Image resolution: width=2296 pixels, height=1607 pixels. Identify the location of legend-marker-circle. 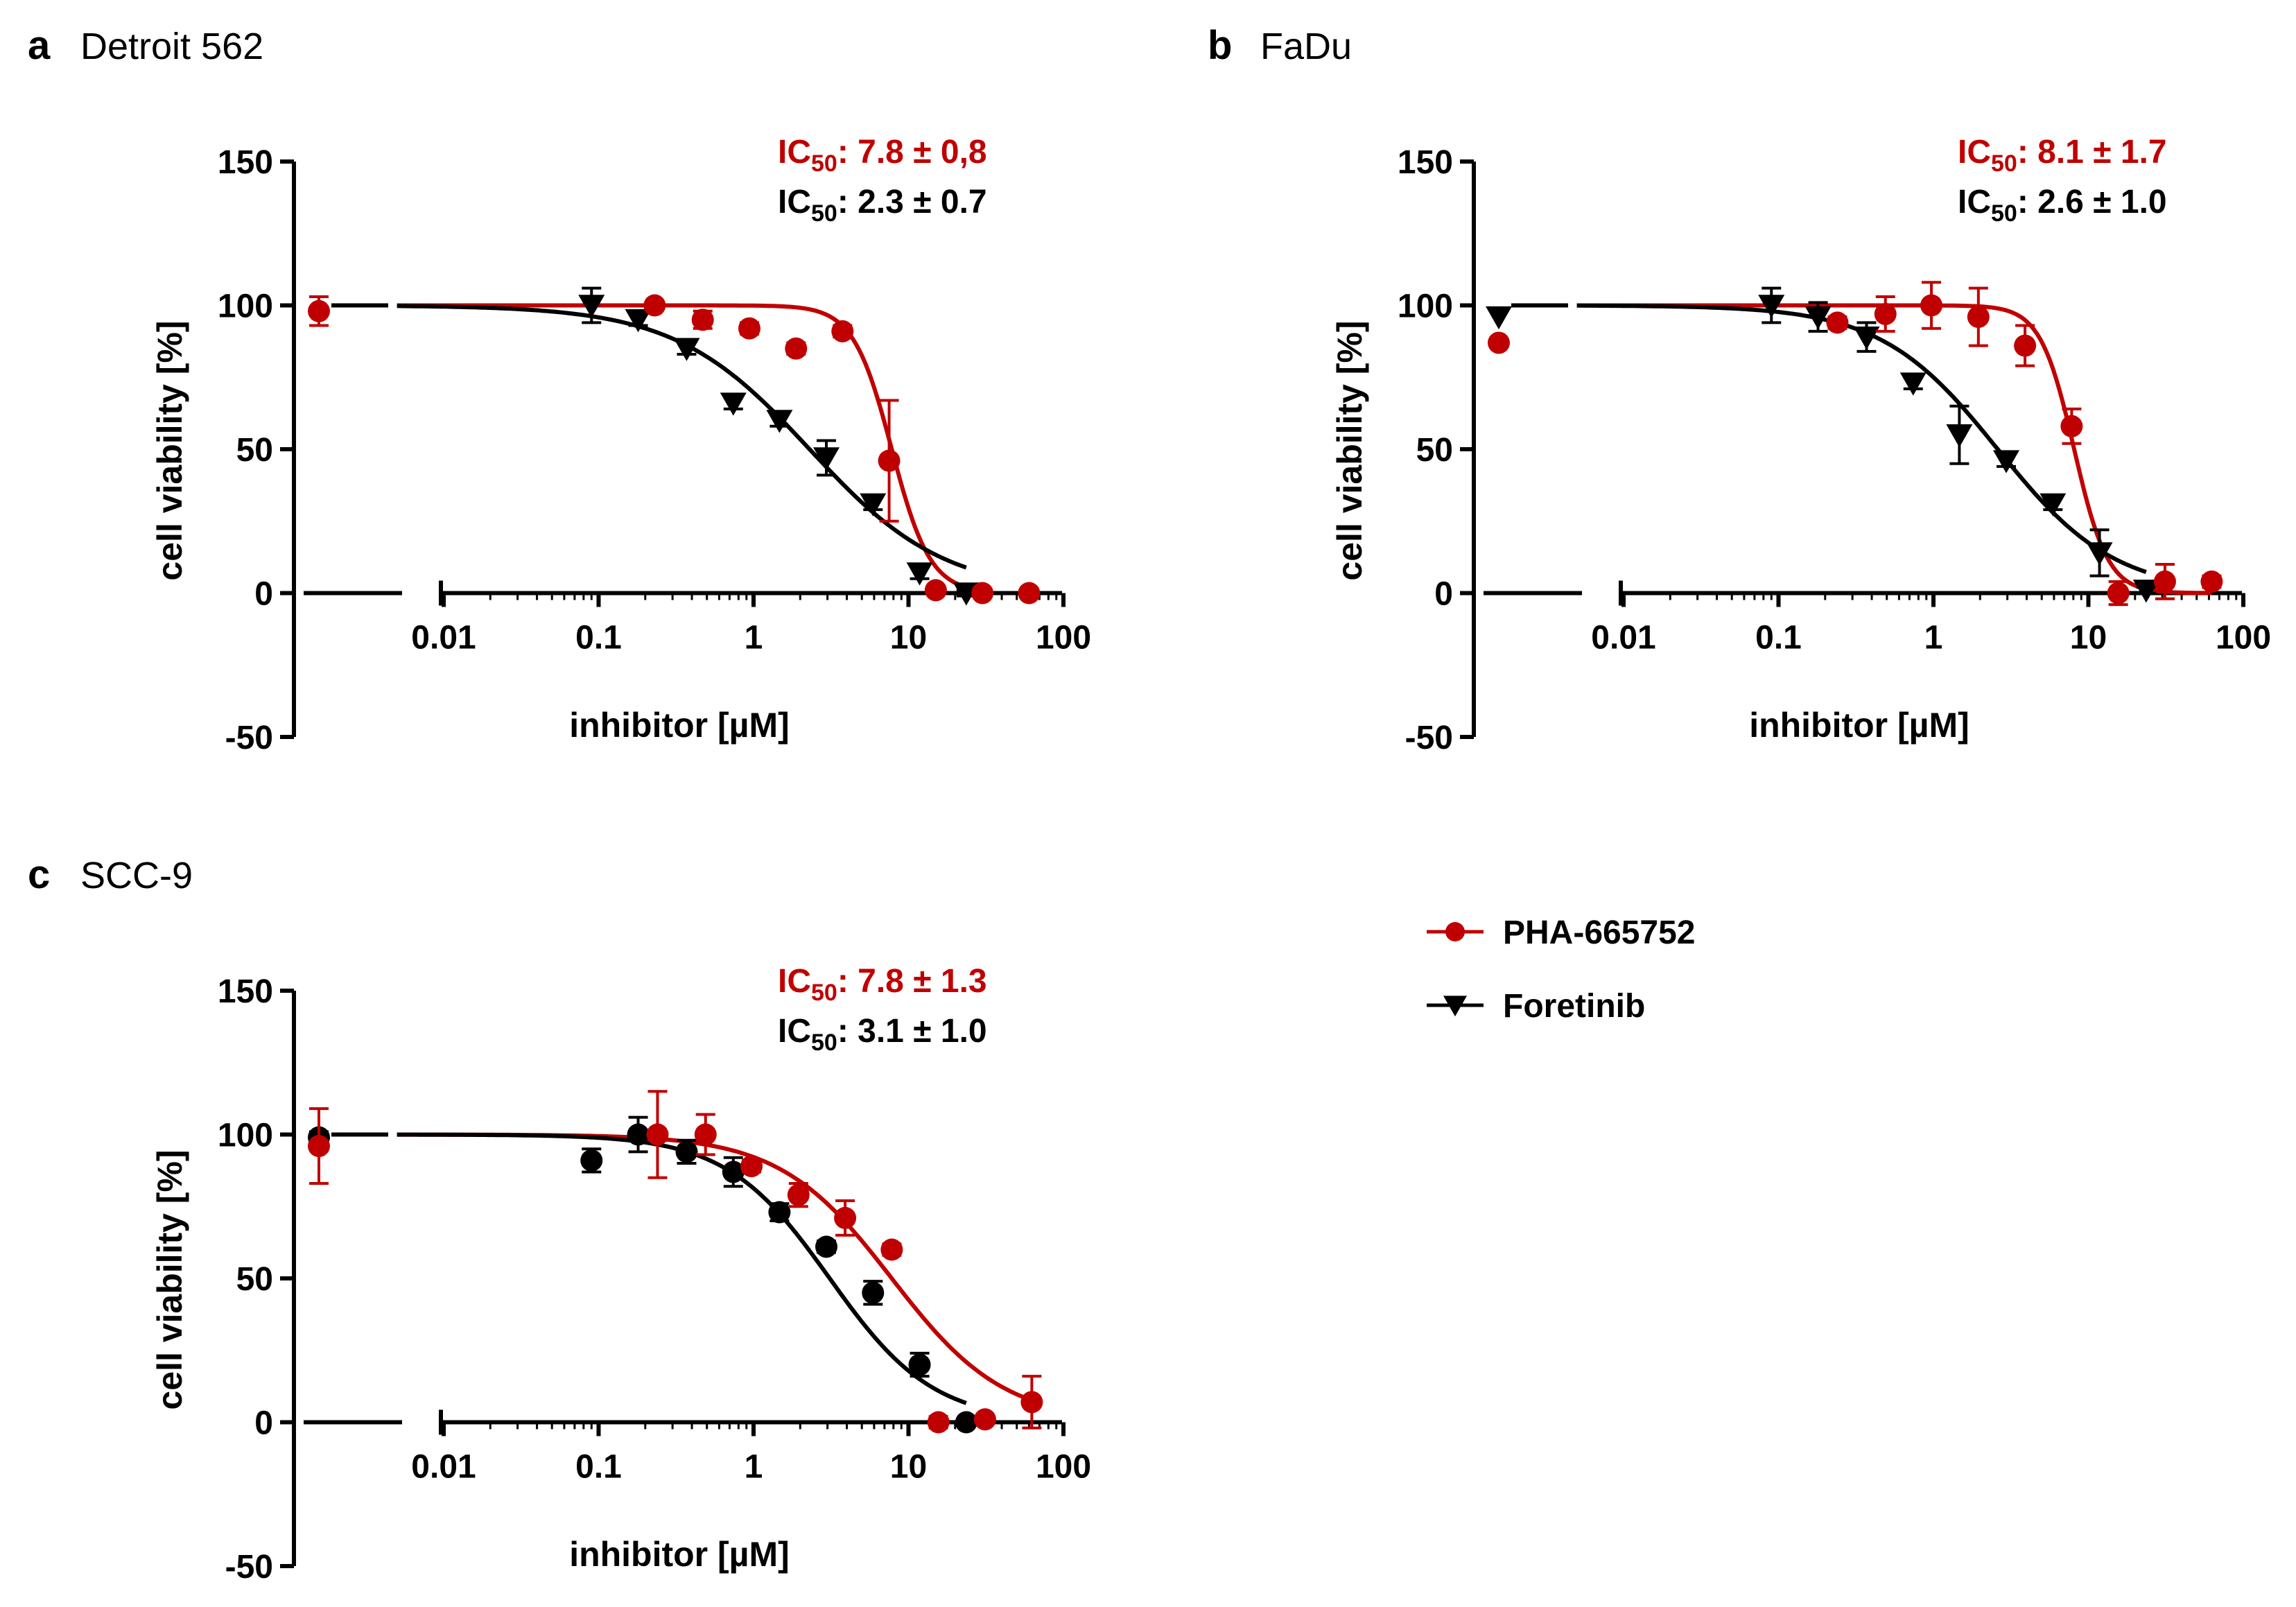
(1455, 931).